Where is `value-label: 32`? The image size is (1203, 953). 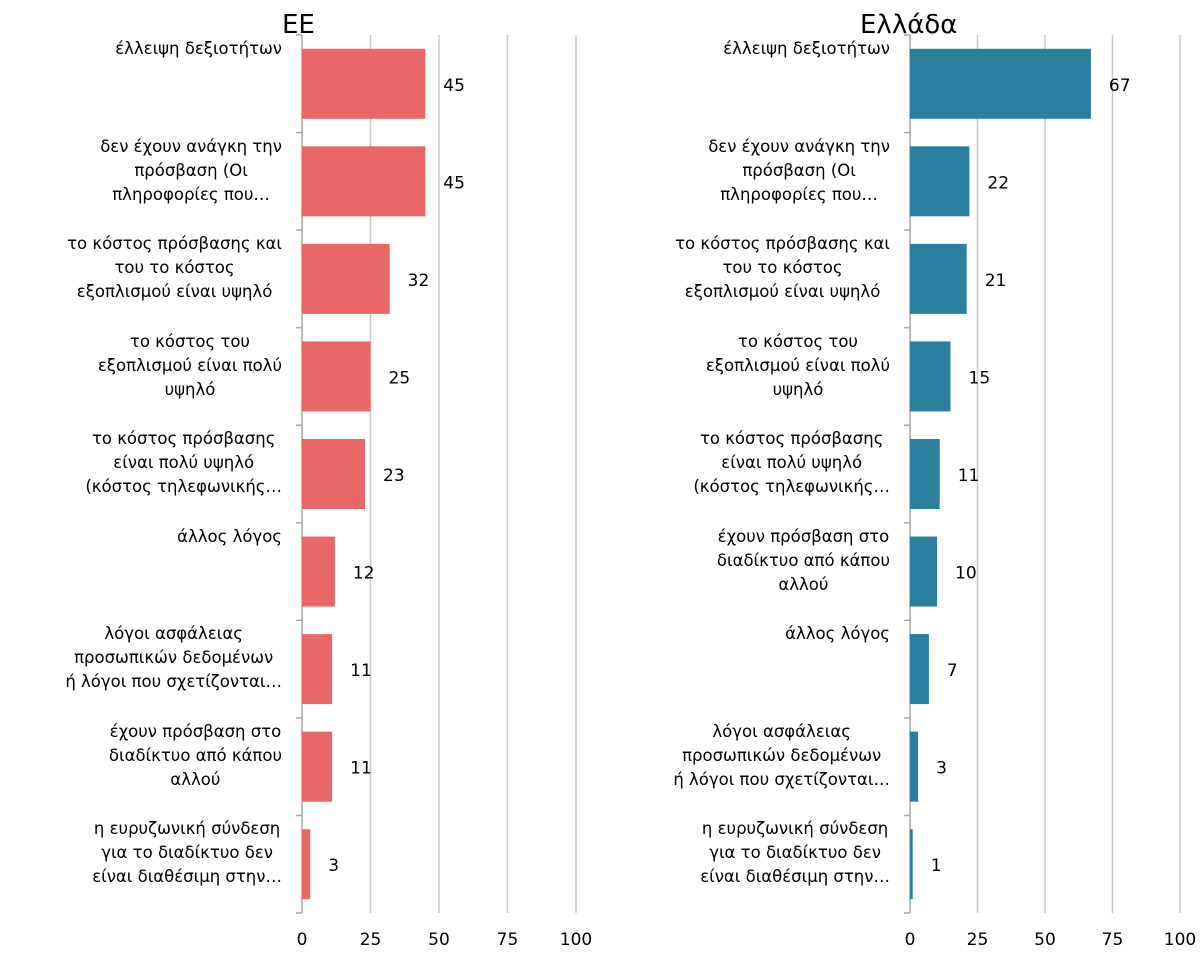 value-label: 32 is located at coordinates (419, 281).